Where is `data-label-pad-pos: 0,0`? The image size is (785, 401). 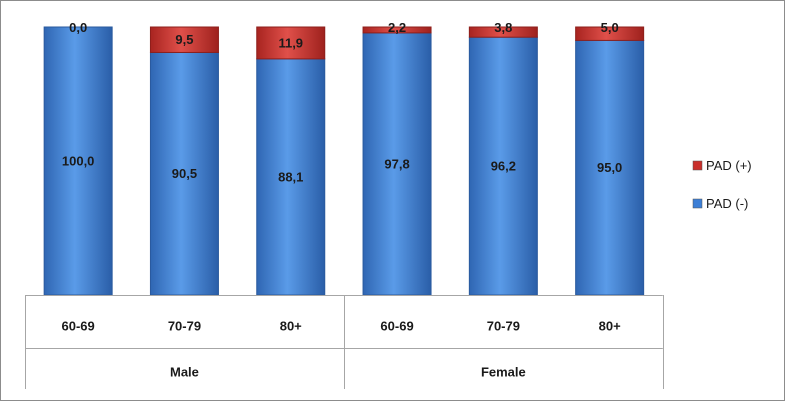 data-label-pad-pos: 0,0 is located at coordinates (78, 27).